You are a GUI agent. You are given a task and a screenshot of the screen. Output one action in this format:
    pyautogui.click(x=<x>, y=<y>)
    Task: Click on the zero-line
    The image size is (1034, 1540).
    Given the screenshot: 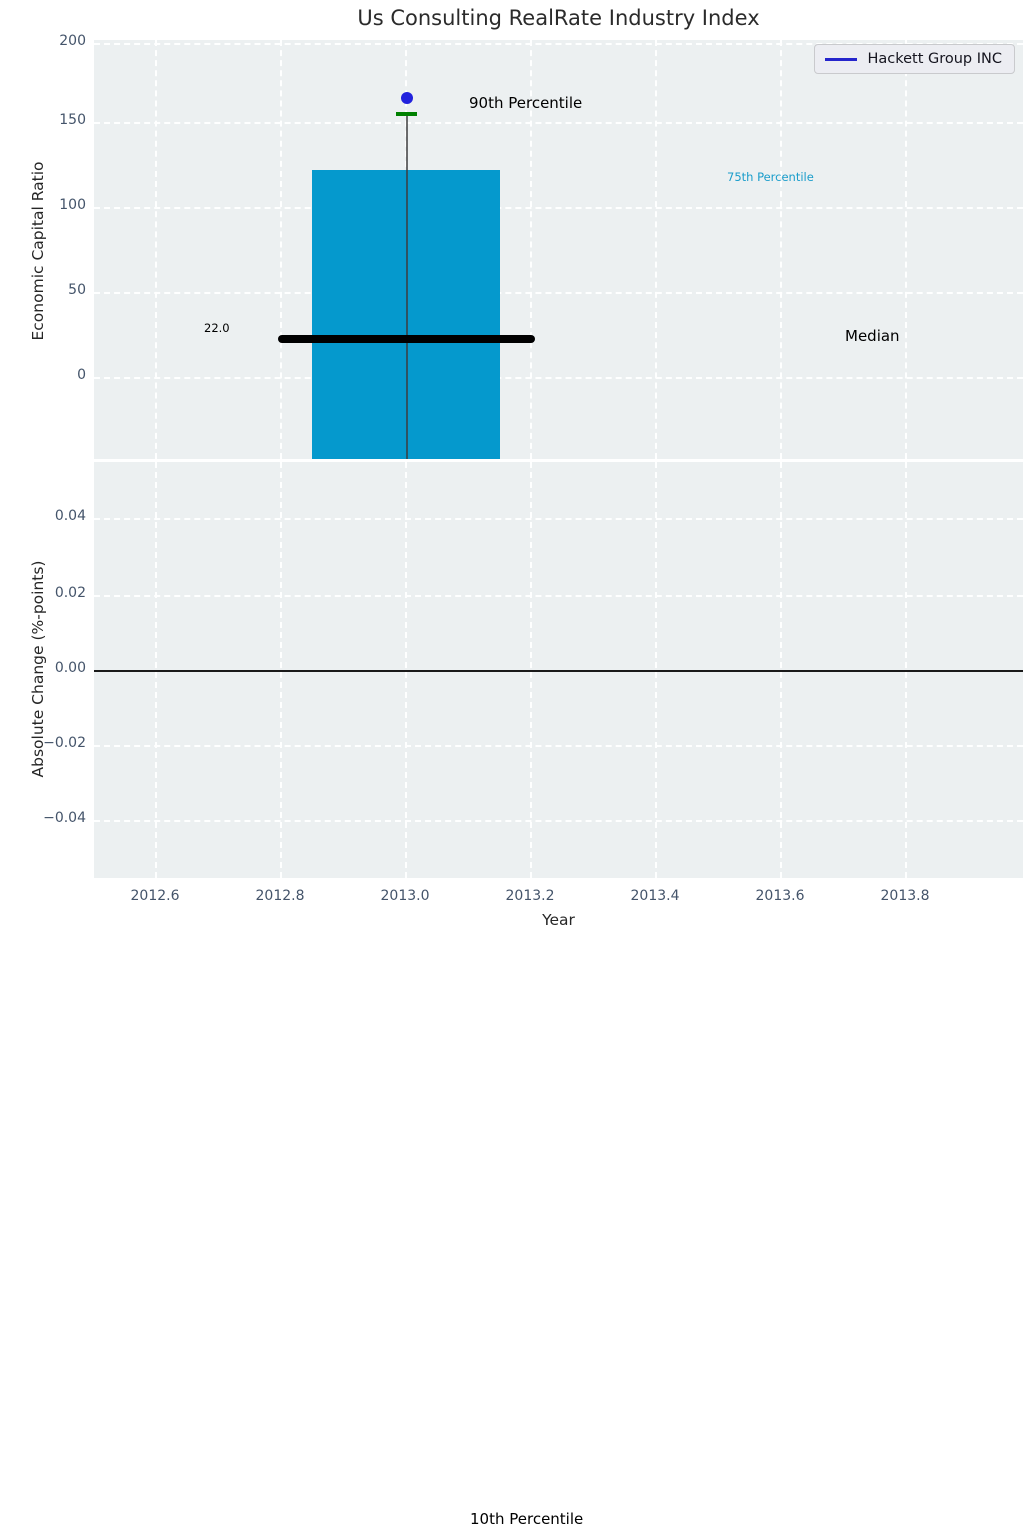 What is the action you would take?
    pyautogui.click(x=558, y=671)
    